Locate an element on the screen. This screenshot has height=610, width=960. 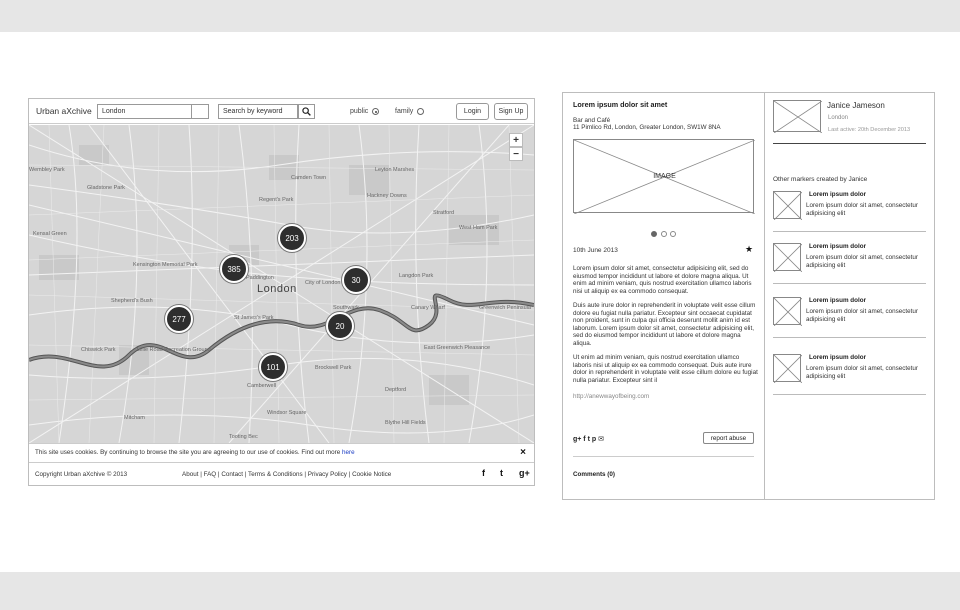
map-label: Southwark is located at coordinates (346, 308).